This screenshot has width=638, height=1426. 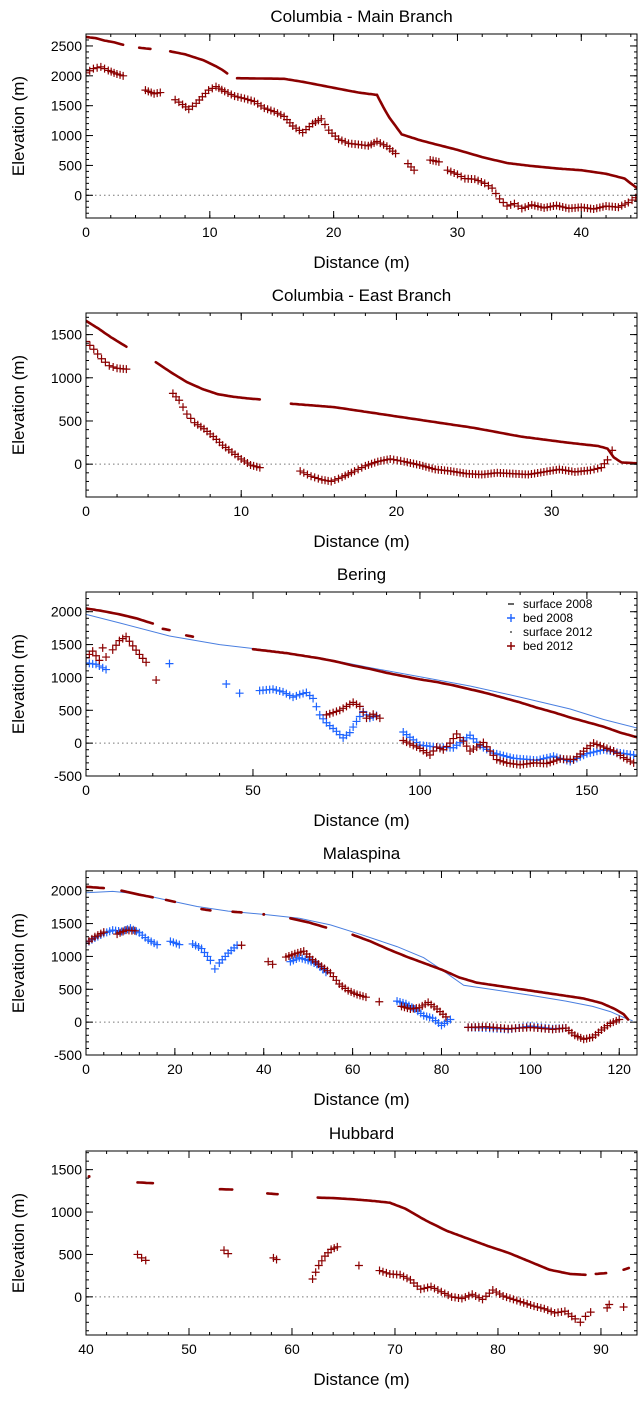 I want to click on series-surface2012, so click(x=361, y=392).